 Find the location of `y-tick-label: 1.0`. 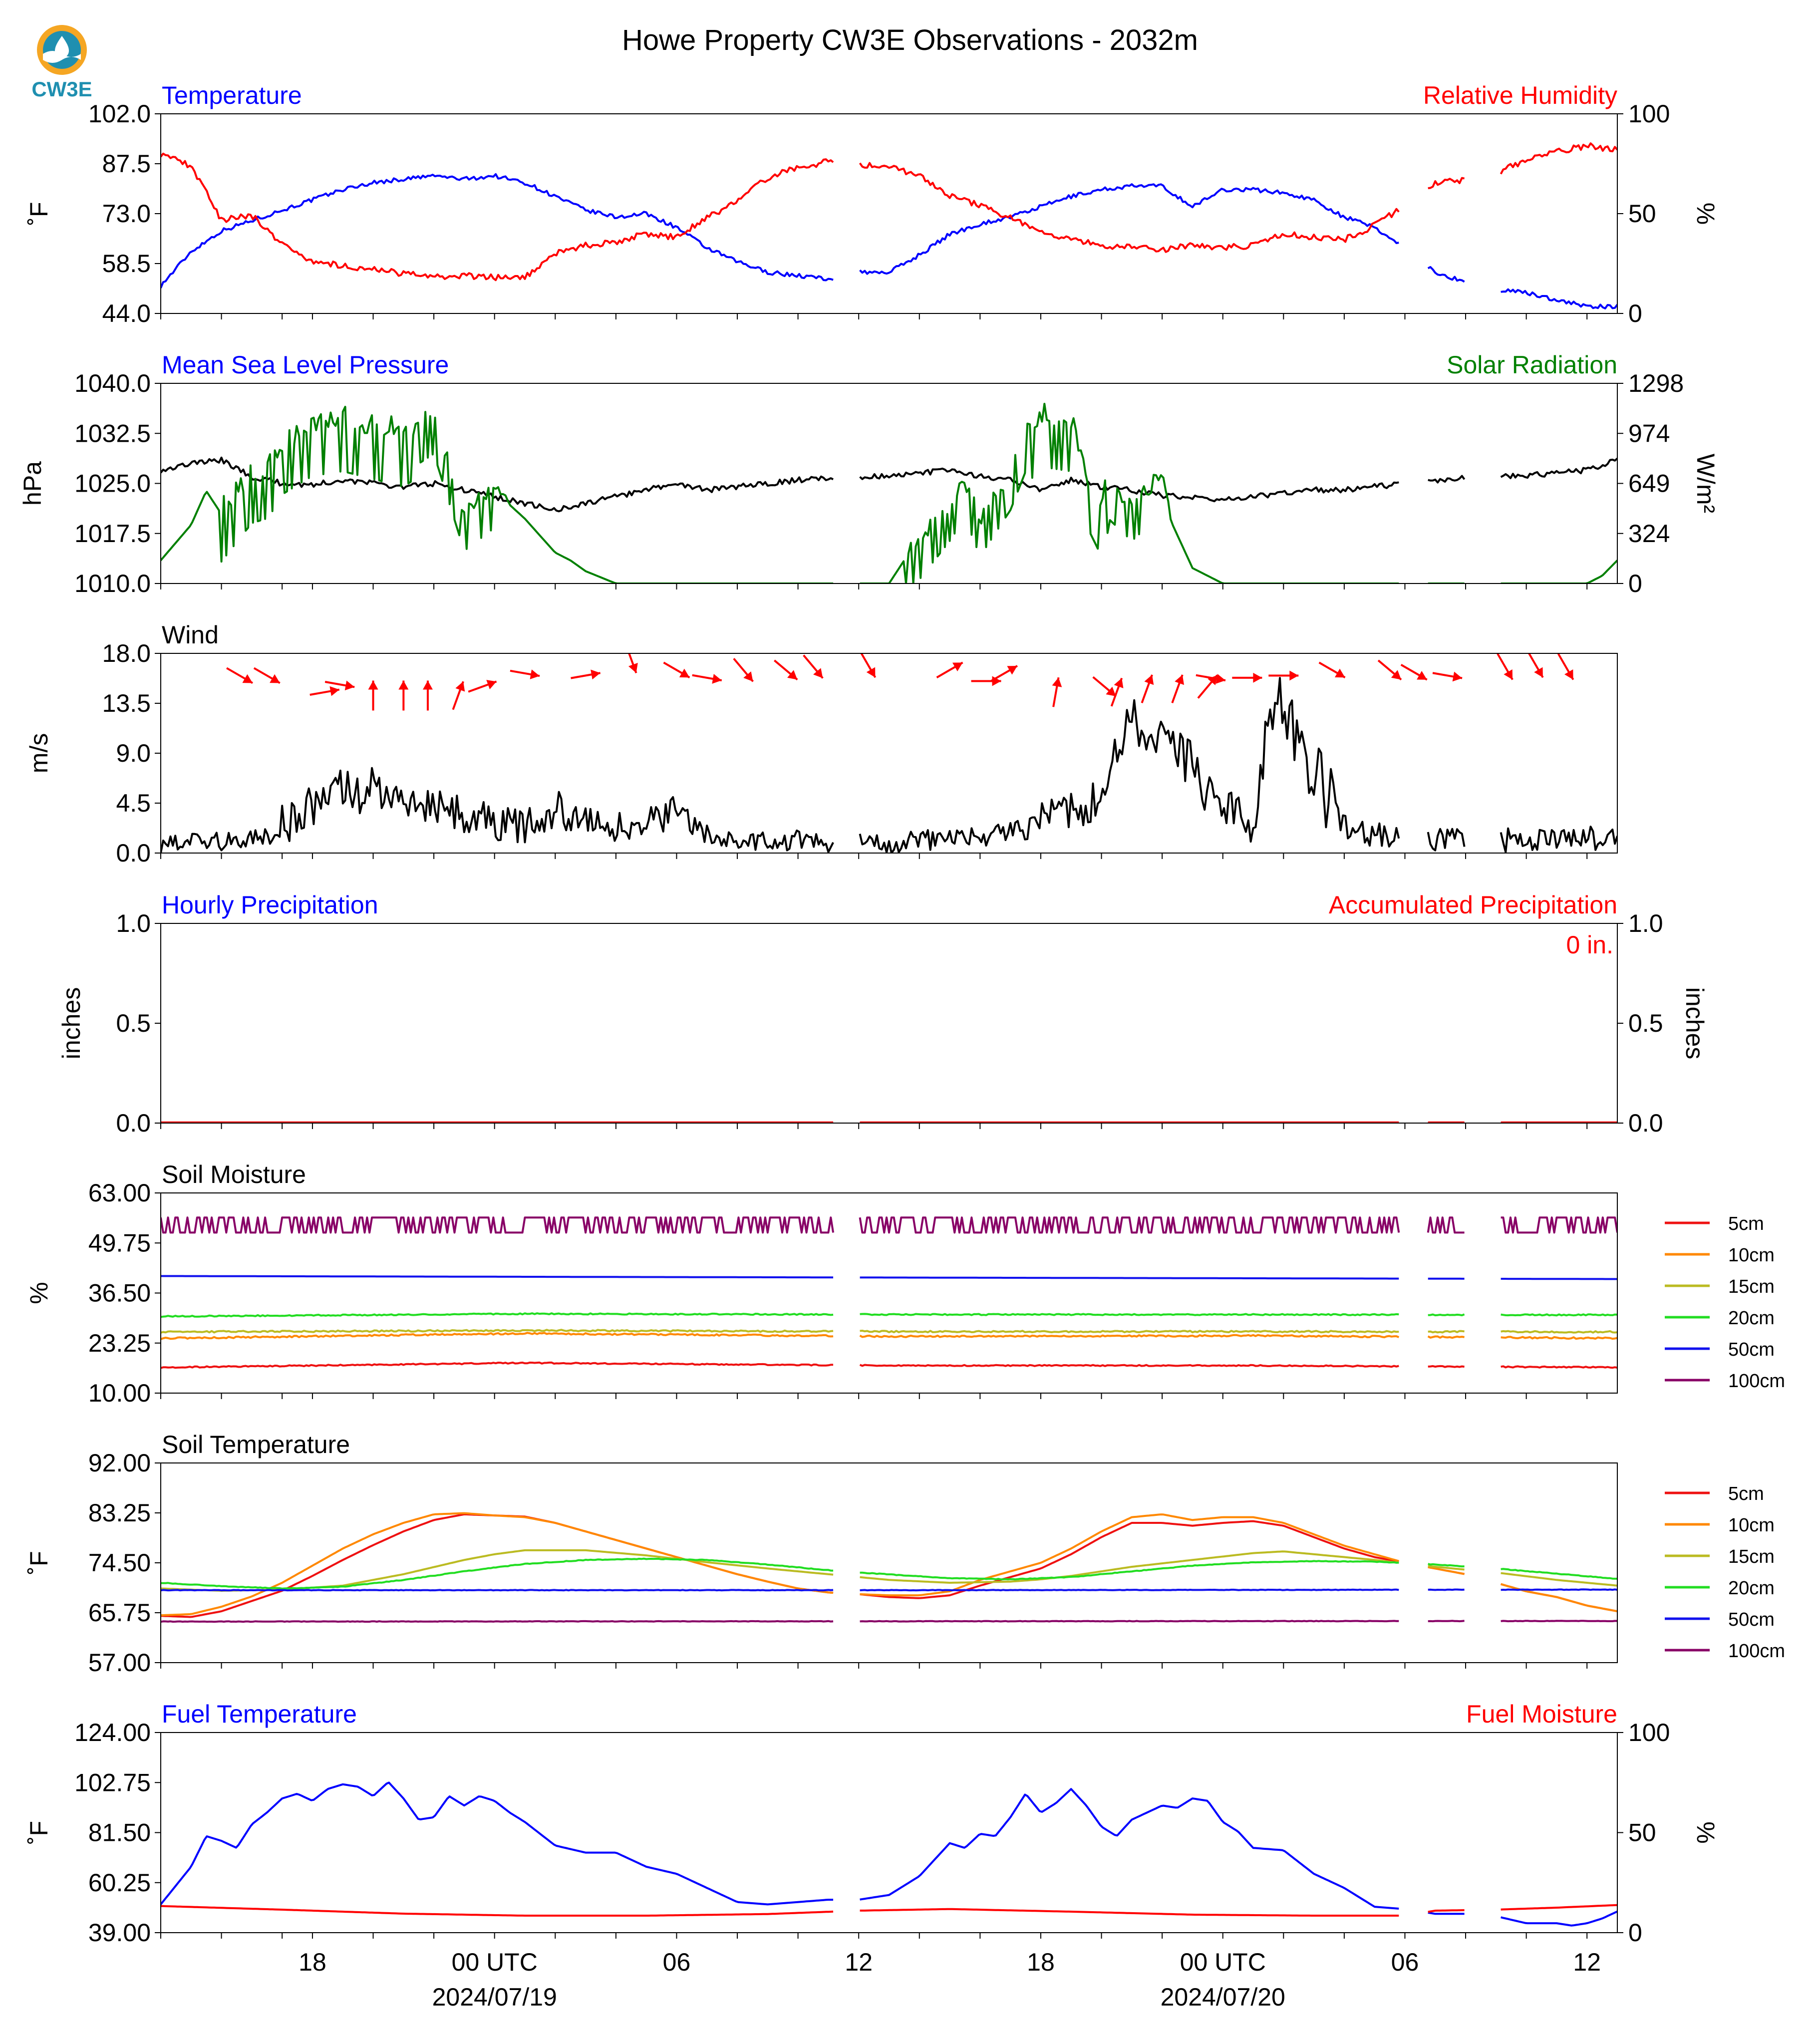

y-tick-label: 1.0 is located at coordinates (133, 923).